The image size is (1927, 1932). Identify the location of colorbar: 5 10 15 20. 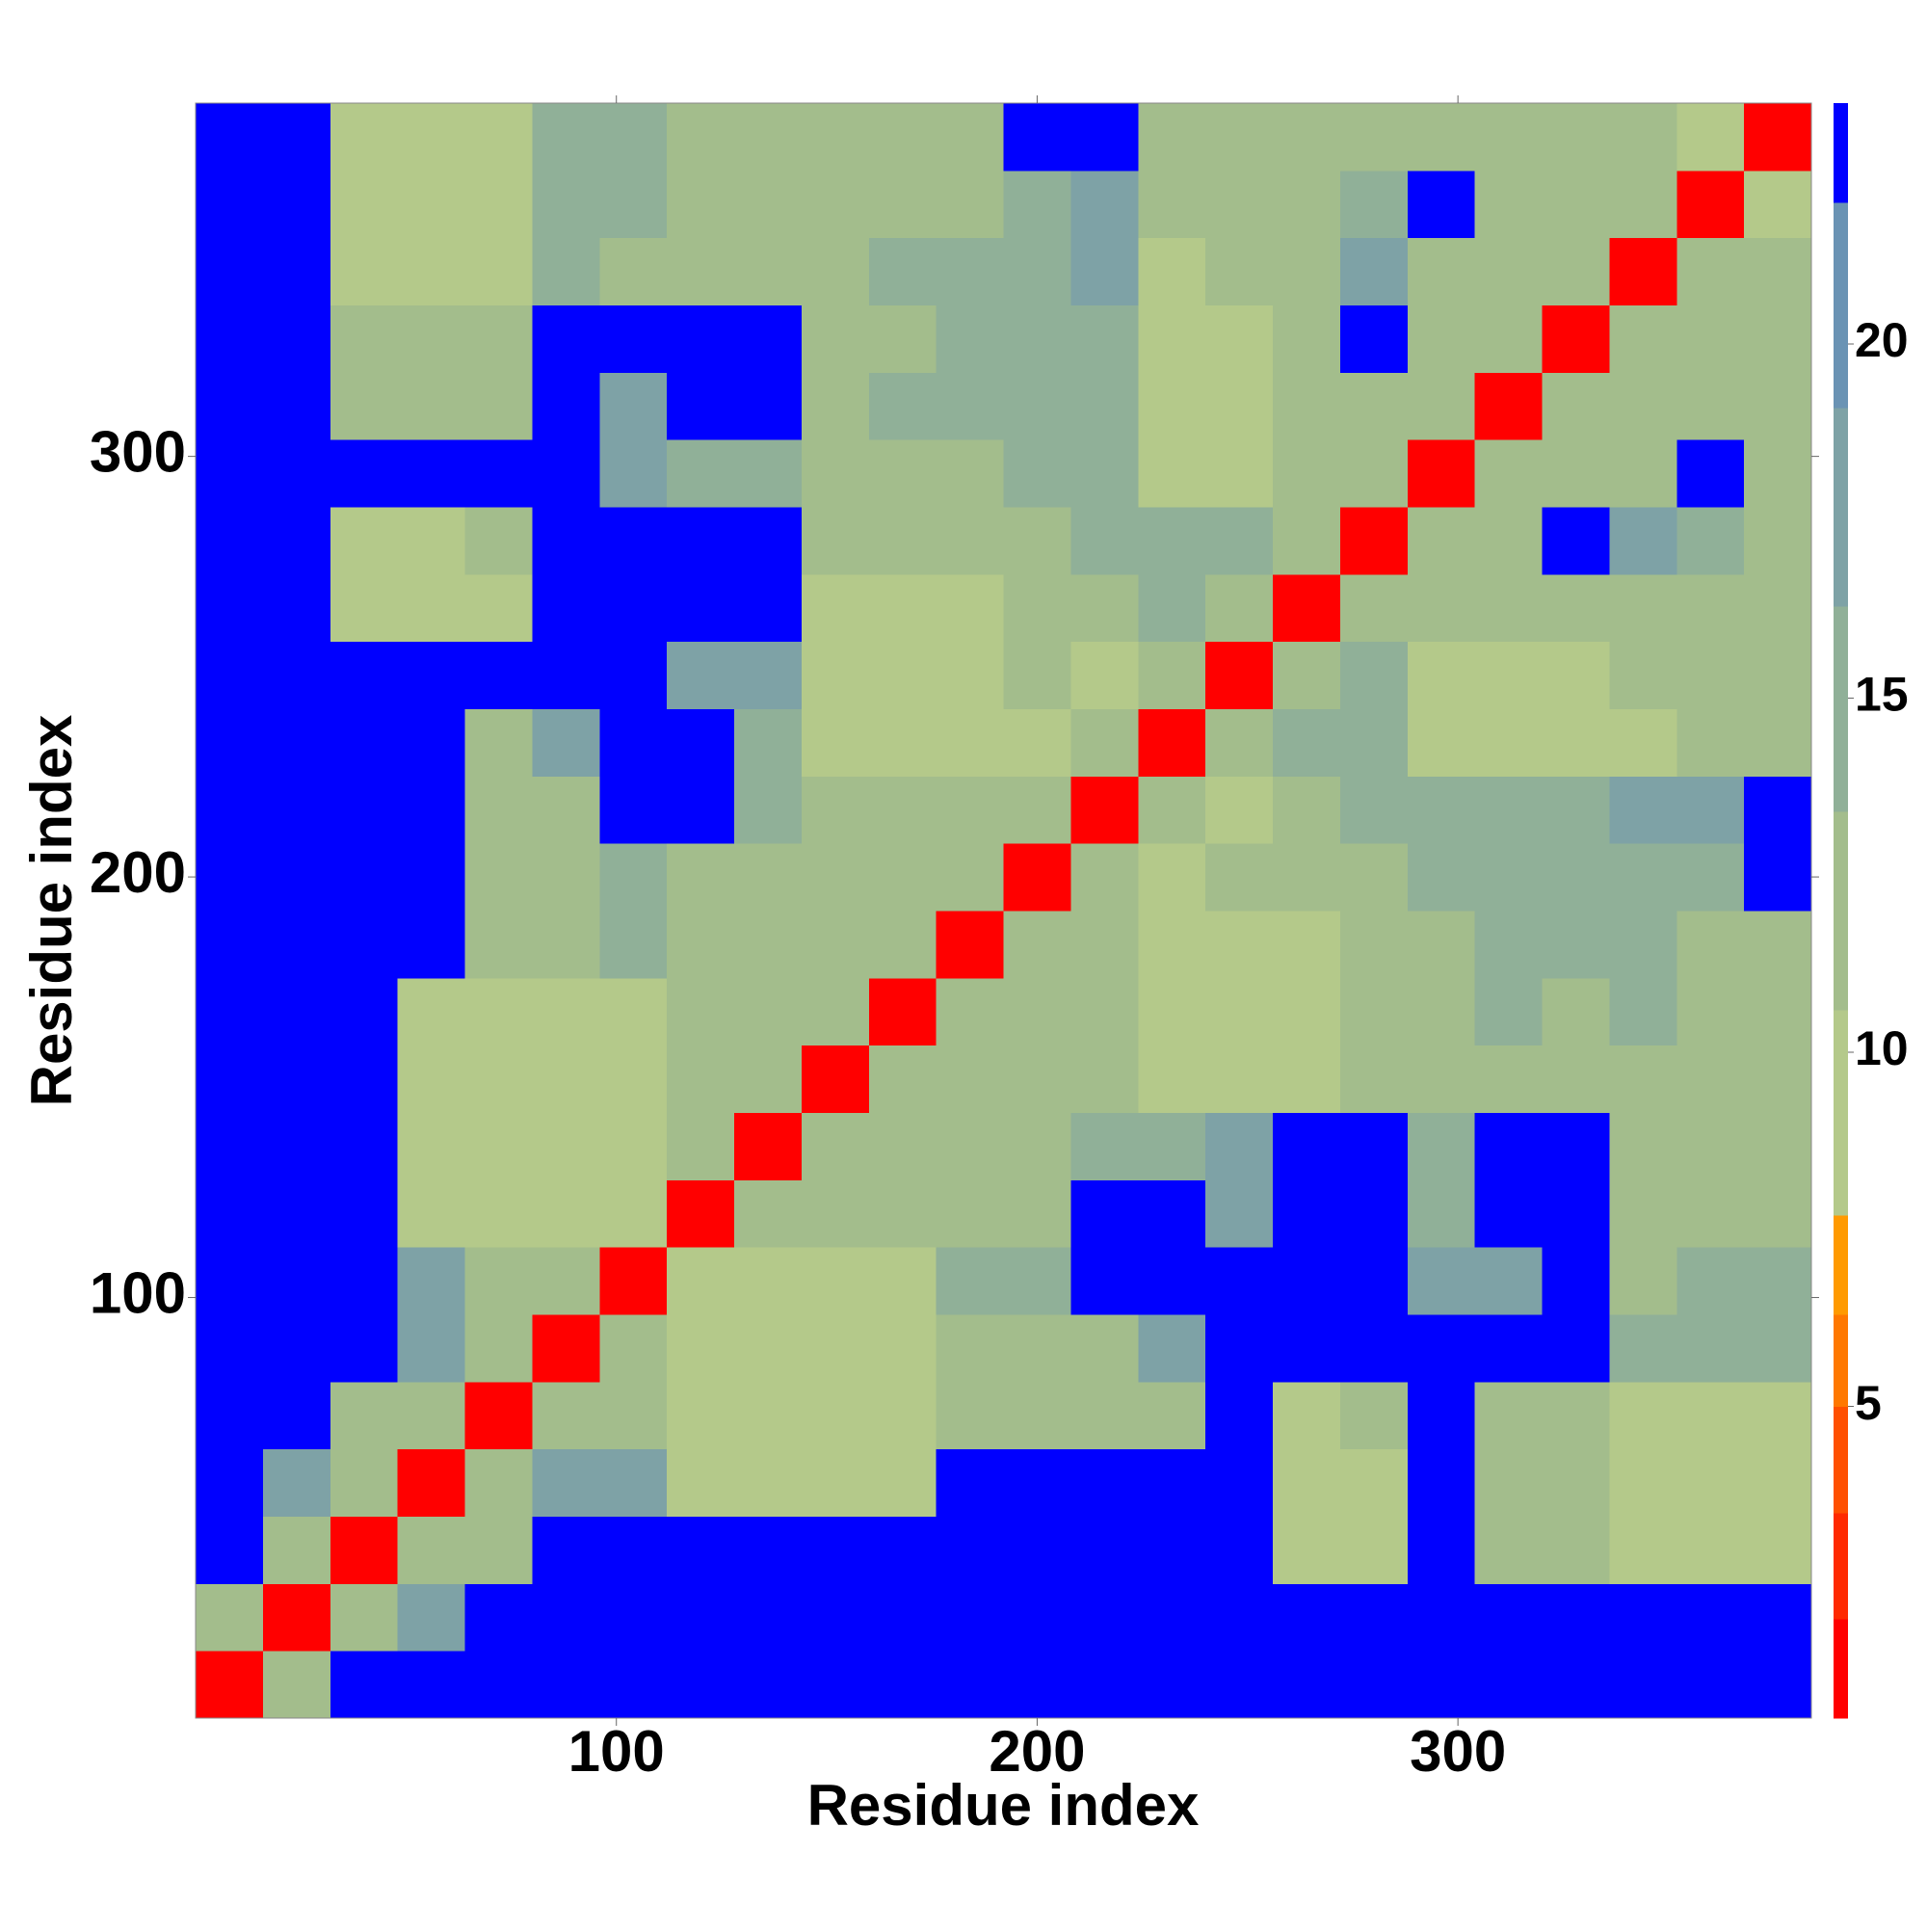
(1871, 911).